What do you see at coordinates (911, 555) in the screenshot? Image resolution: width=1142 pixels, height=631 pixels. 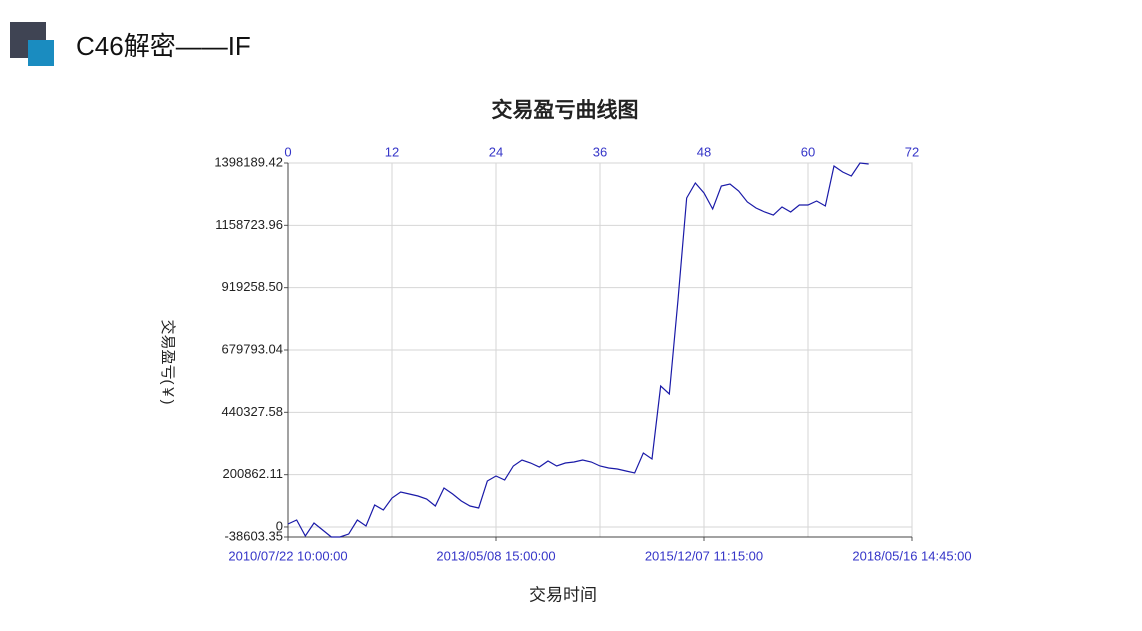 I see `x-bottom-tick-label: 2018/05/16 14:45:00` at bounding box center [911, 555].